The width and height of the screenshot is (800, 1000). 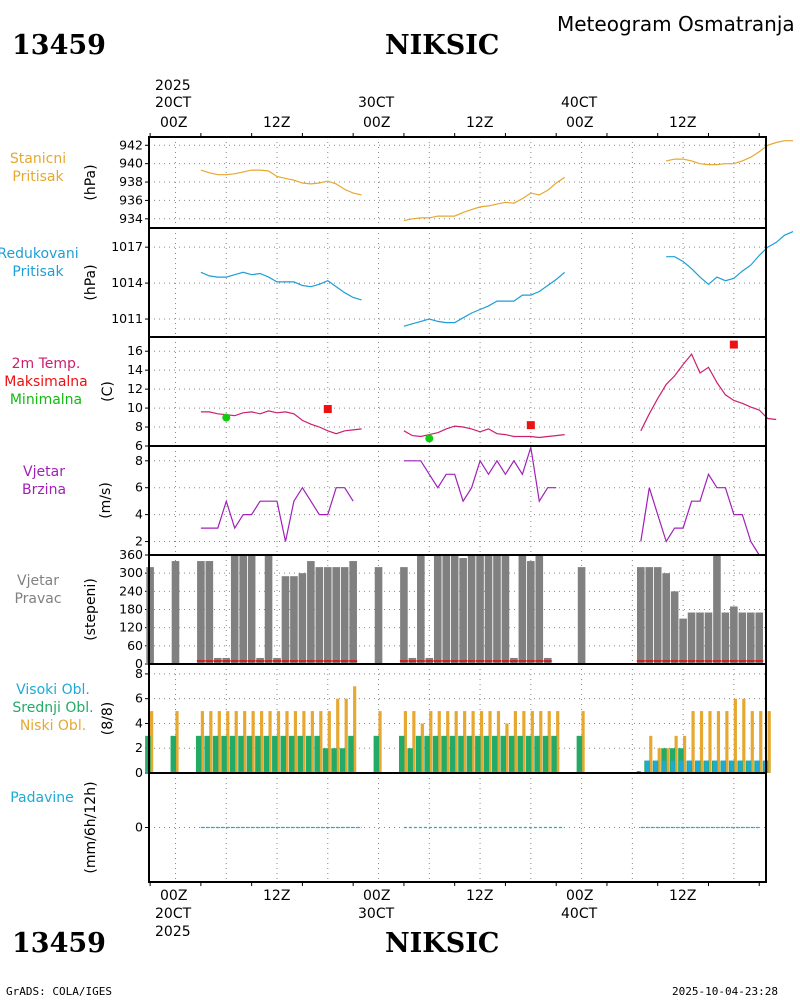 What do you see at coordinates (131, 554) in the screenshot?
I see `y-tick-label: 360` at bounding box center [131, 554].